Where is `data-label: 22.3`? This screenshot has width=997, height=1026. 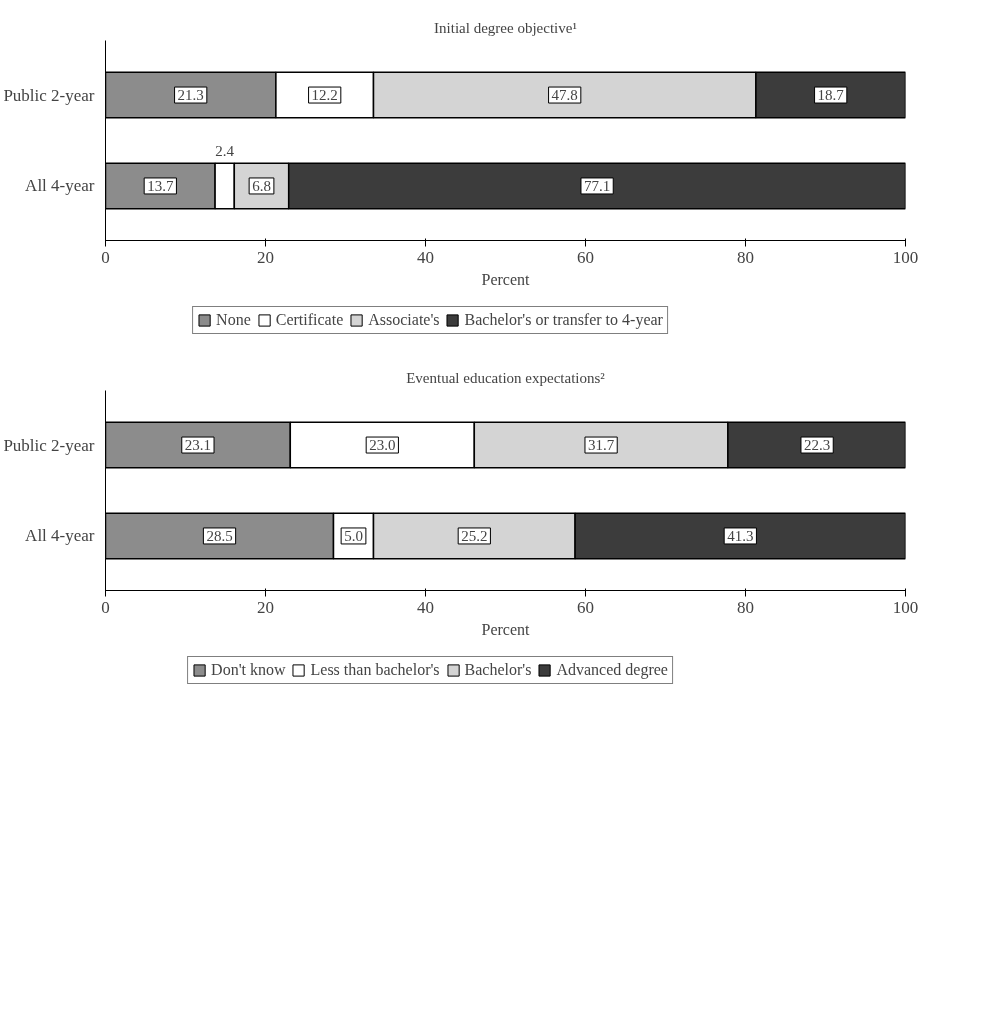 data-label: 22.3 is located at coordinates (817, 445).